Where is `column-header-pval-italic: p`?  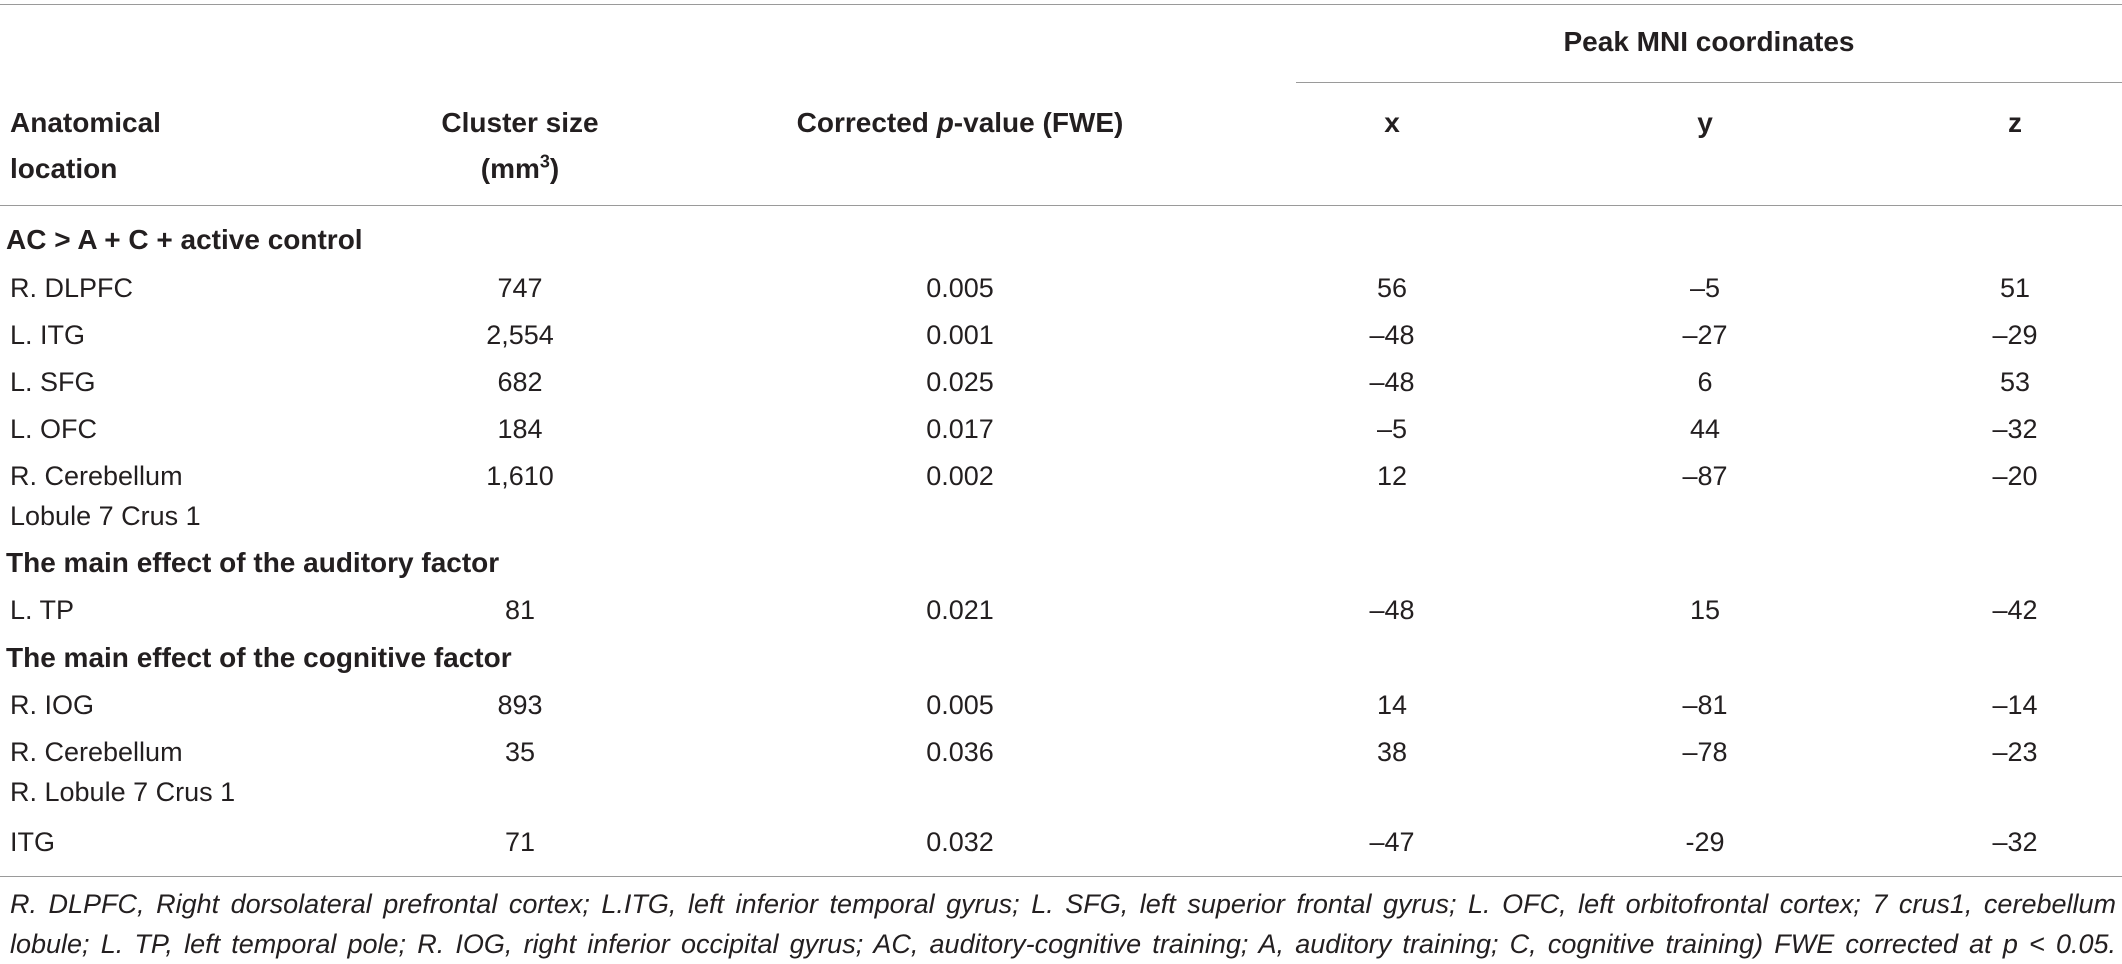
column-header-pval-italic: p is located at coordinates (945, 122).